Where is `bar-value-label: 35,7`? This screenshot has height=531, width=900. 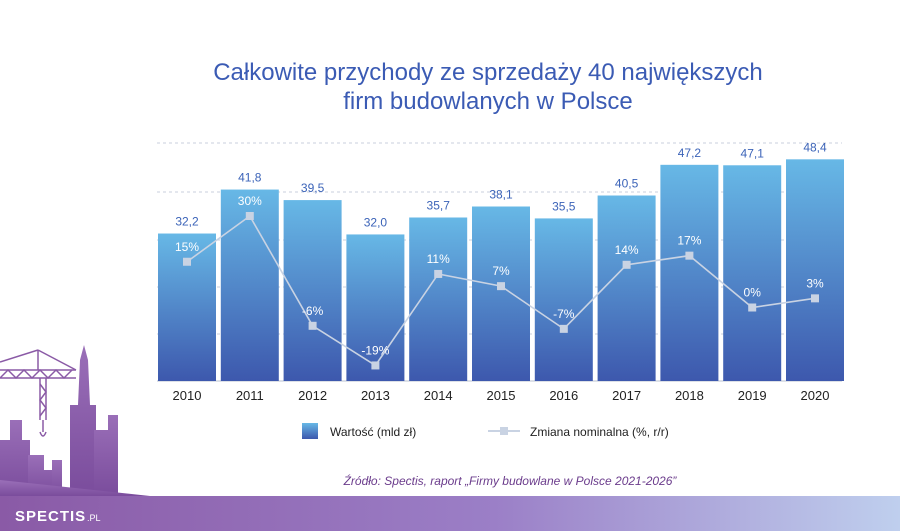
bar-value-label: 35,7 is located at coordinates (439, 205).